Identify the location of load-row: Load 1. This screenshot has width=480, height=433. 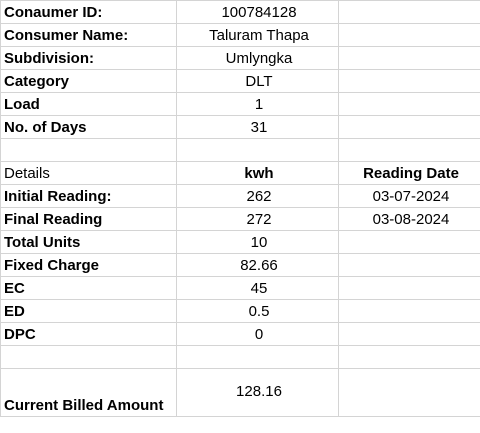
(240, 104).